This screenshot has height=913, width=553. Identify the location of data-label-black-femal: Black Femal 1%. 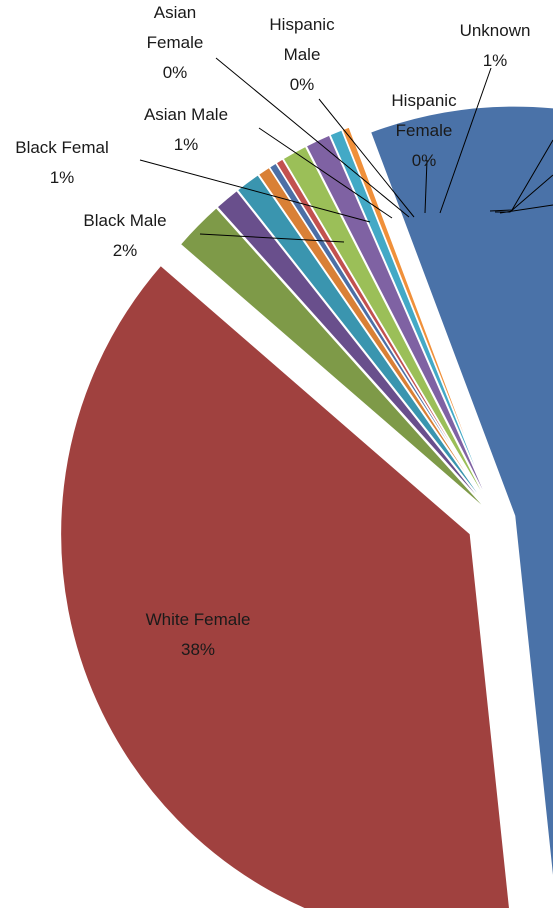
(62, 162).